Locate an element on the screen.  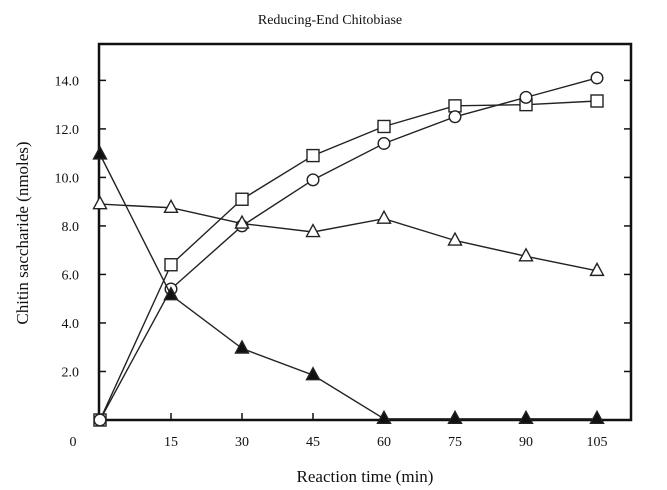
x-tick-label: 105 is located at coordinates (597, 442).